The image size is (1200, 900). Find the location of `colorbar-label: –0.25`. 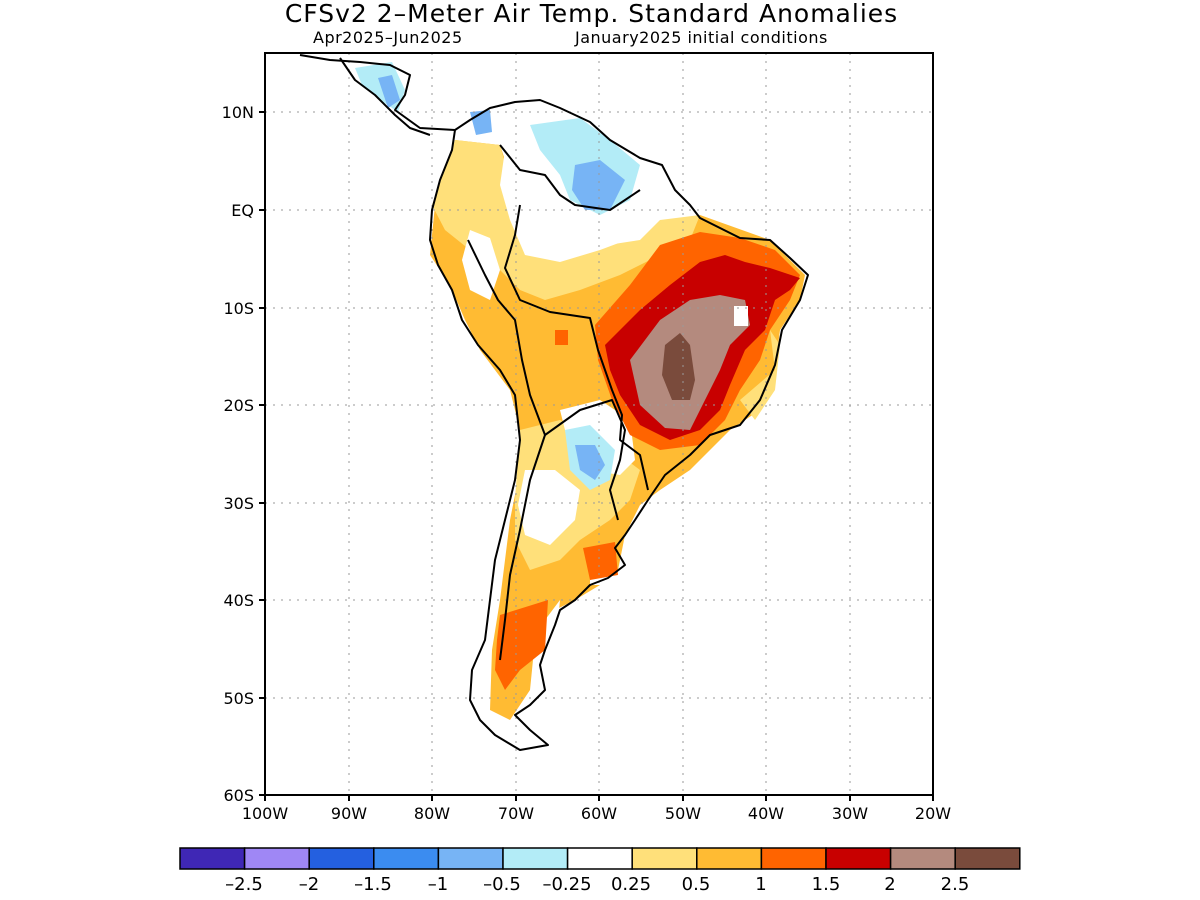

colorbar-label: –0.25 is located at coordinates (566, 884).